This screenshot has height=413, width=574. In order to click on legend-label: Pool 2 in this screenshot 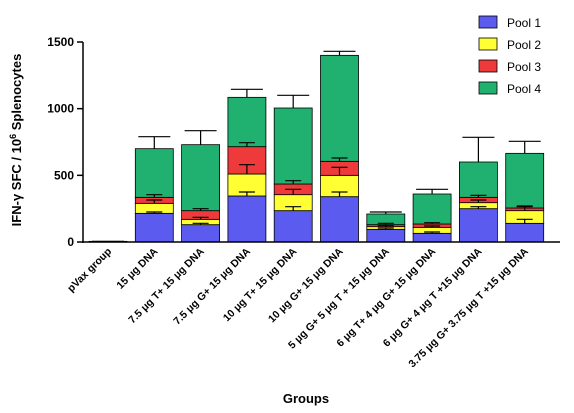, I will do `click(524, 45)`.